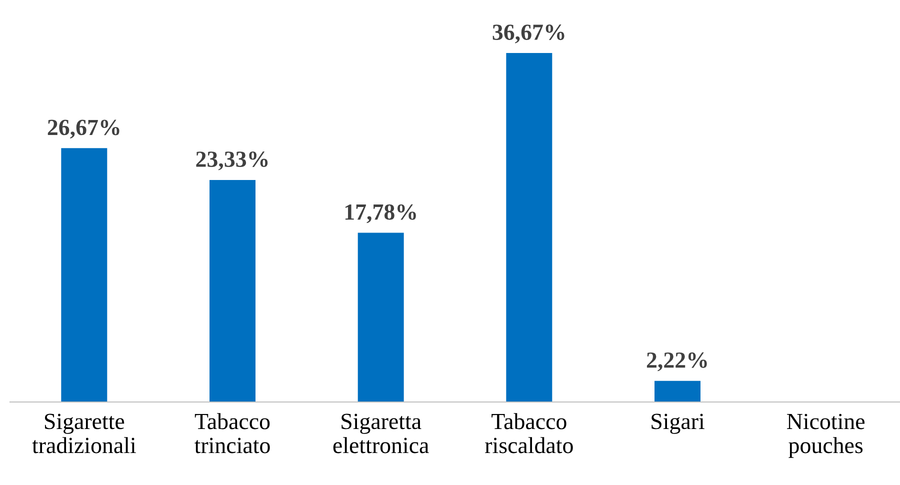 The height and width of the screenshot is (485, 900). What do you see at coordinates (676, 362) in the screenshot?
I see `data-label: 2,22%` at bounding box center [676, 362].